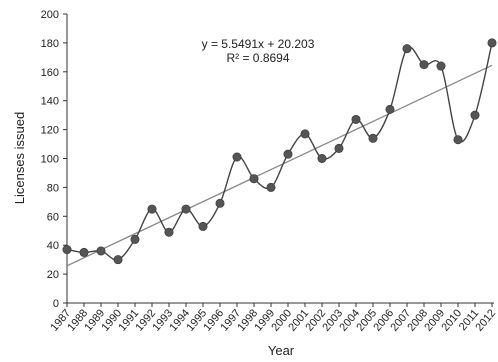 Image resolution: width=498 pixels, height=362 pixels. What do you see at coordinates (485, 320) in the screenshot?
I see `x-tick-label: 2012` at bounding box center [485, 320].